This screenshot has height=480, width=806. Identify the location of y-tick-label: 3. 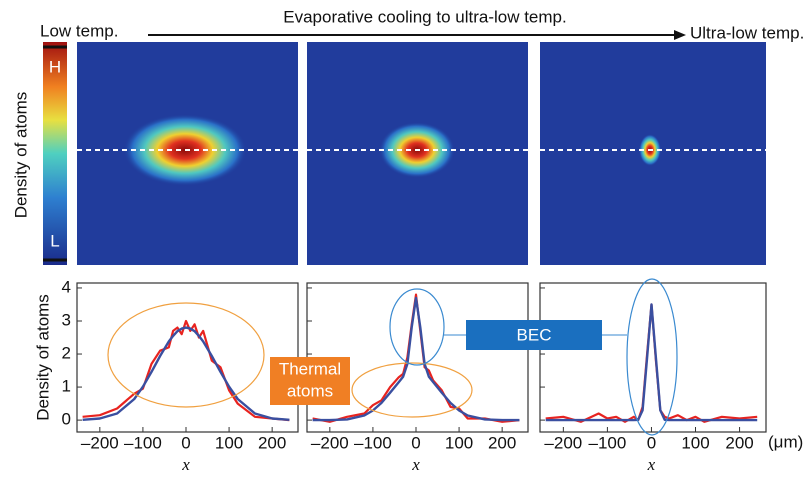
(66, 319).